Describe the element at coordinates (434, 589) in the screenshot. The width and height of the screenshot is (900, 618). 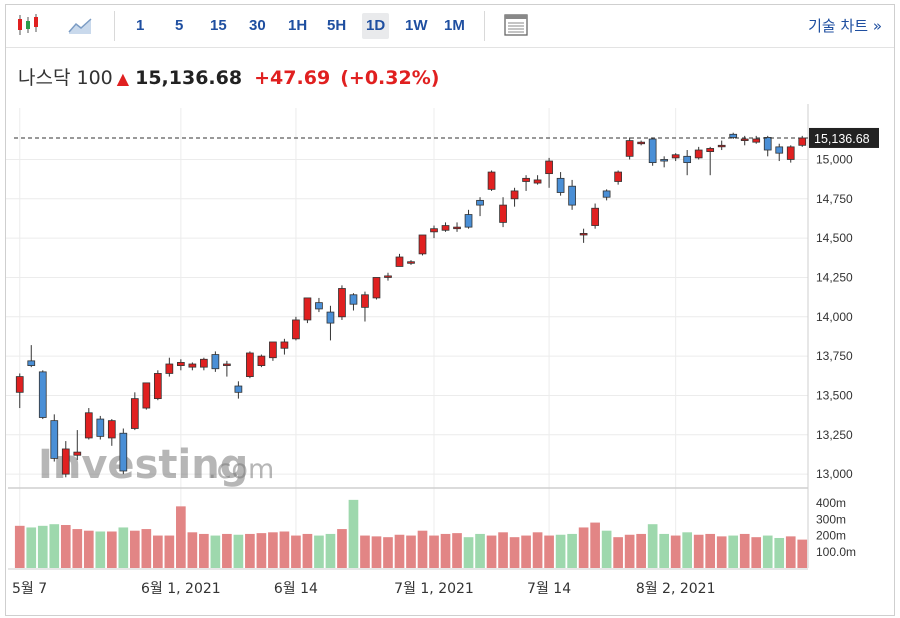
I see `time-tick-label: 7월 1, 2021` at that location.